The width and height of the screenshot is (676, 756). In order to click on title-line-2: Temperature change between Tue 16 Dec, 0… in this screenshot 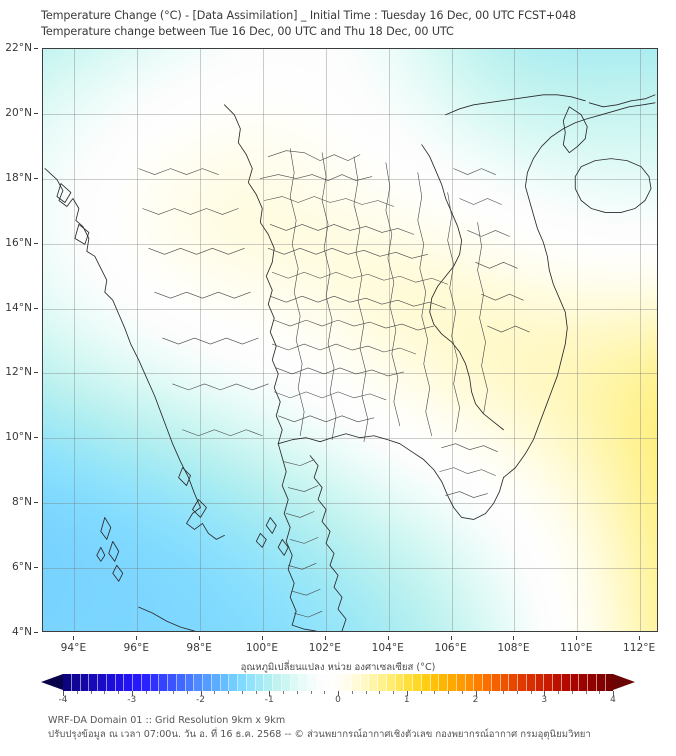, I will do `click(247, 31)`.